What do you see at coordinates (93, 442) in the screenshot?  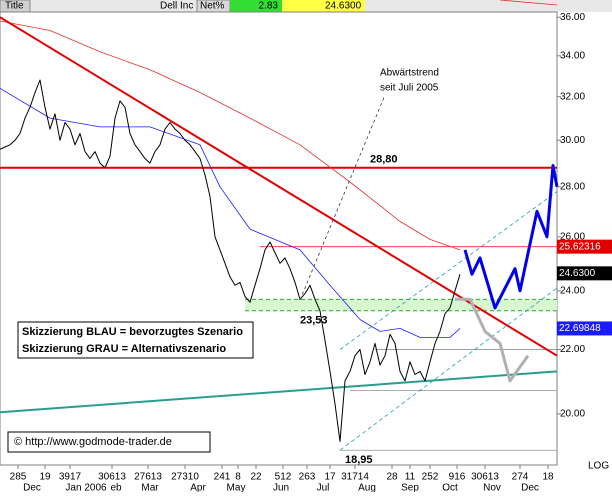 I see `source: © http://www.godmode-trader.de` at bounding box center [93, 442].